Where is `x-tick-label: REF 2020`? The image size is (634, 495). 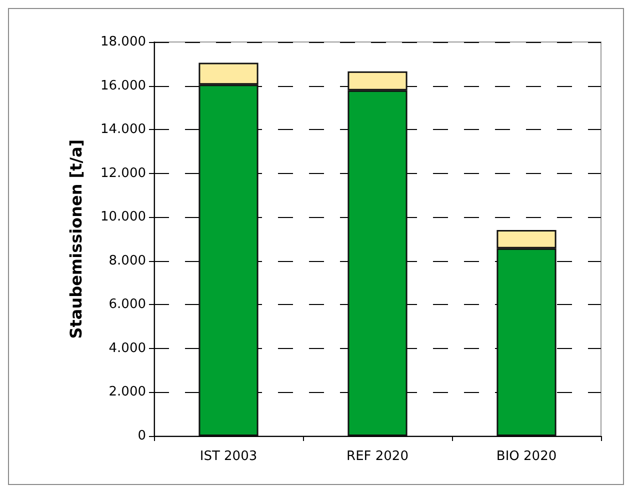
x-tick-label: REF 2020 is located at coordinates (377, 456).